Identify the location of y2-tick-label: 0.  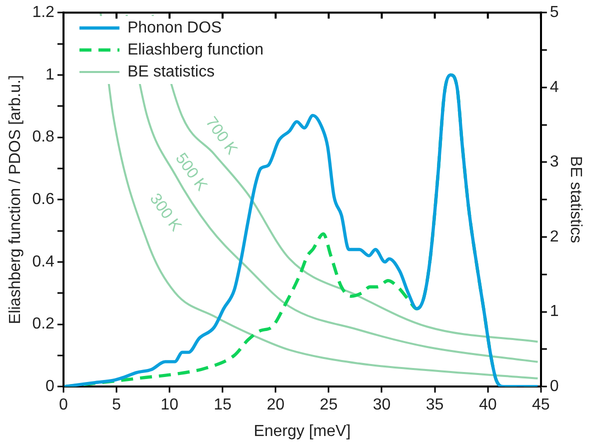
(554, 387).